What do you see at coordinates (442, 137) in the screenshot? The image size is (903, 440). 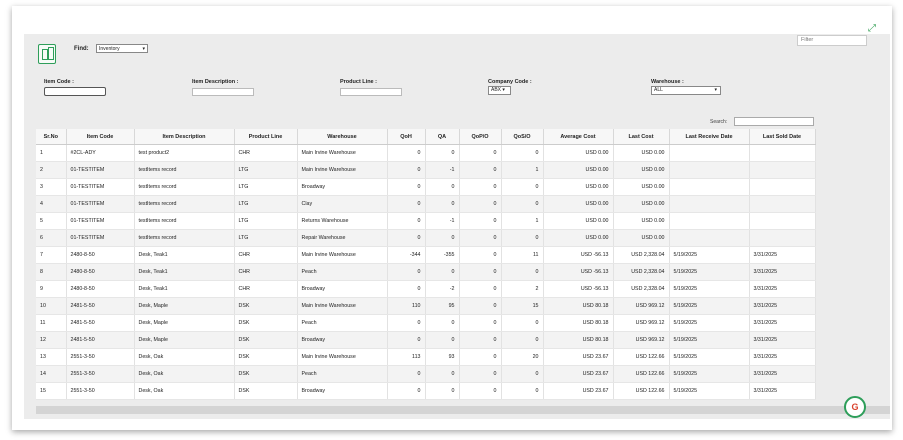 I see `column-header: QA` at bounding box center [442, 137].